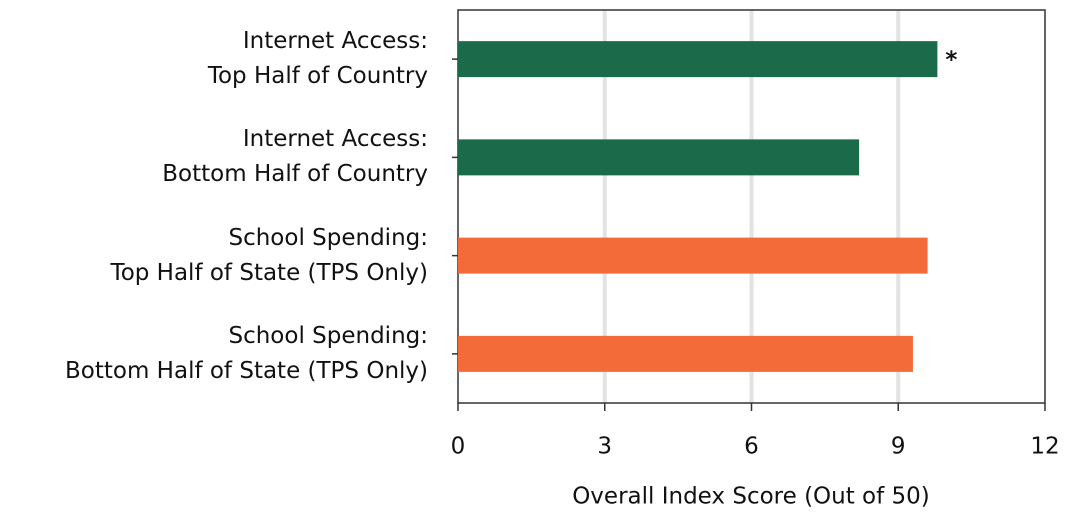  What do you see at coordinates (751, 447) in the screenshot?
I see `x-tick-label: 6` at bounding box center [751, 447].